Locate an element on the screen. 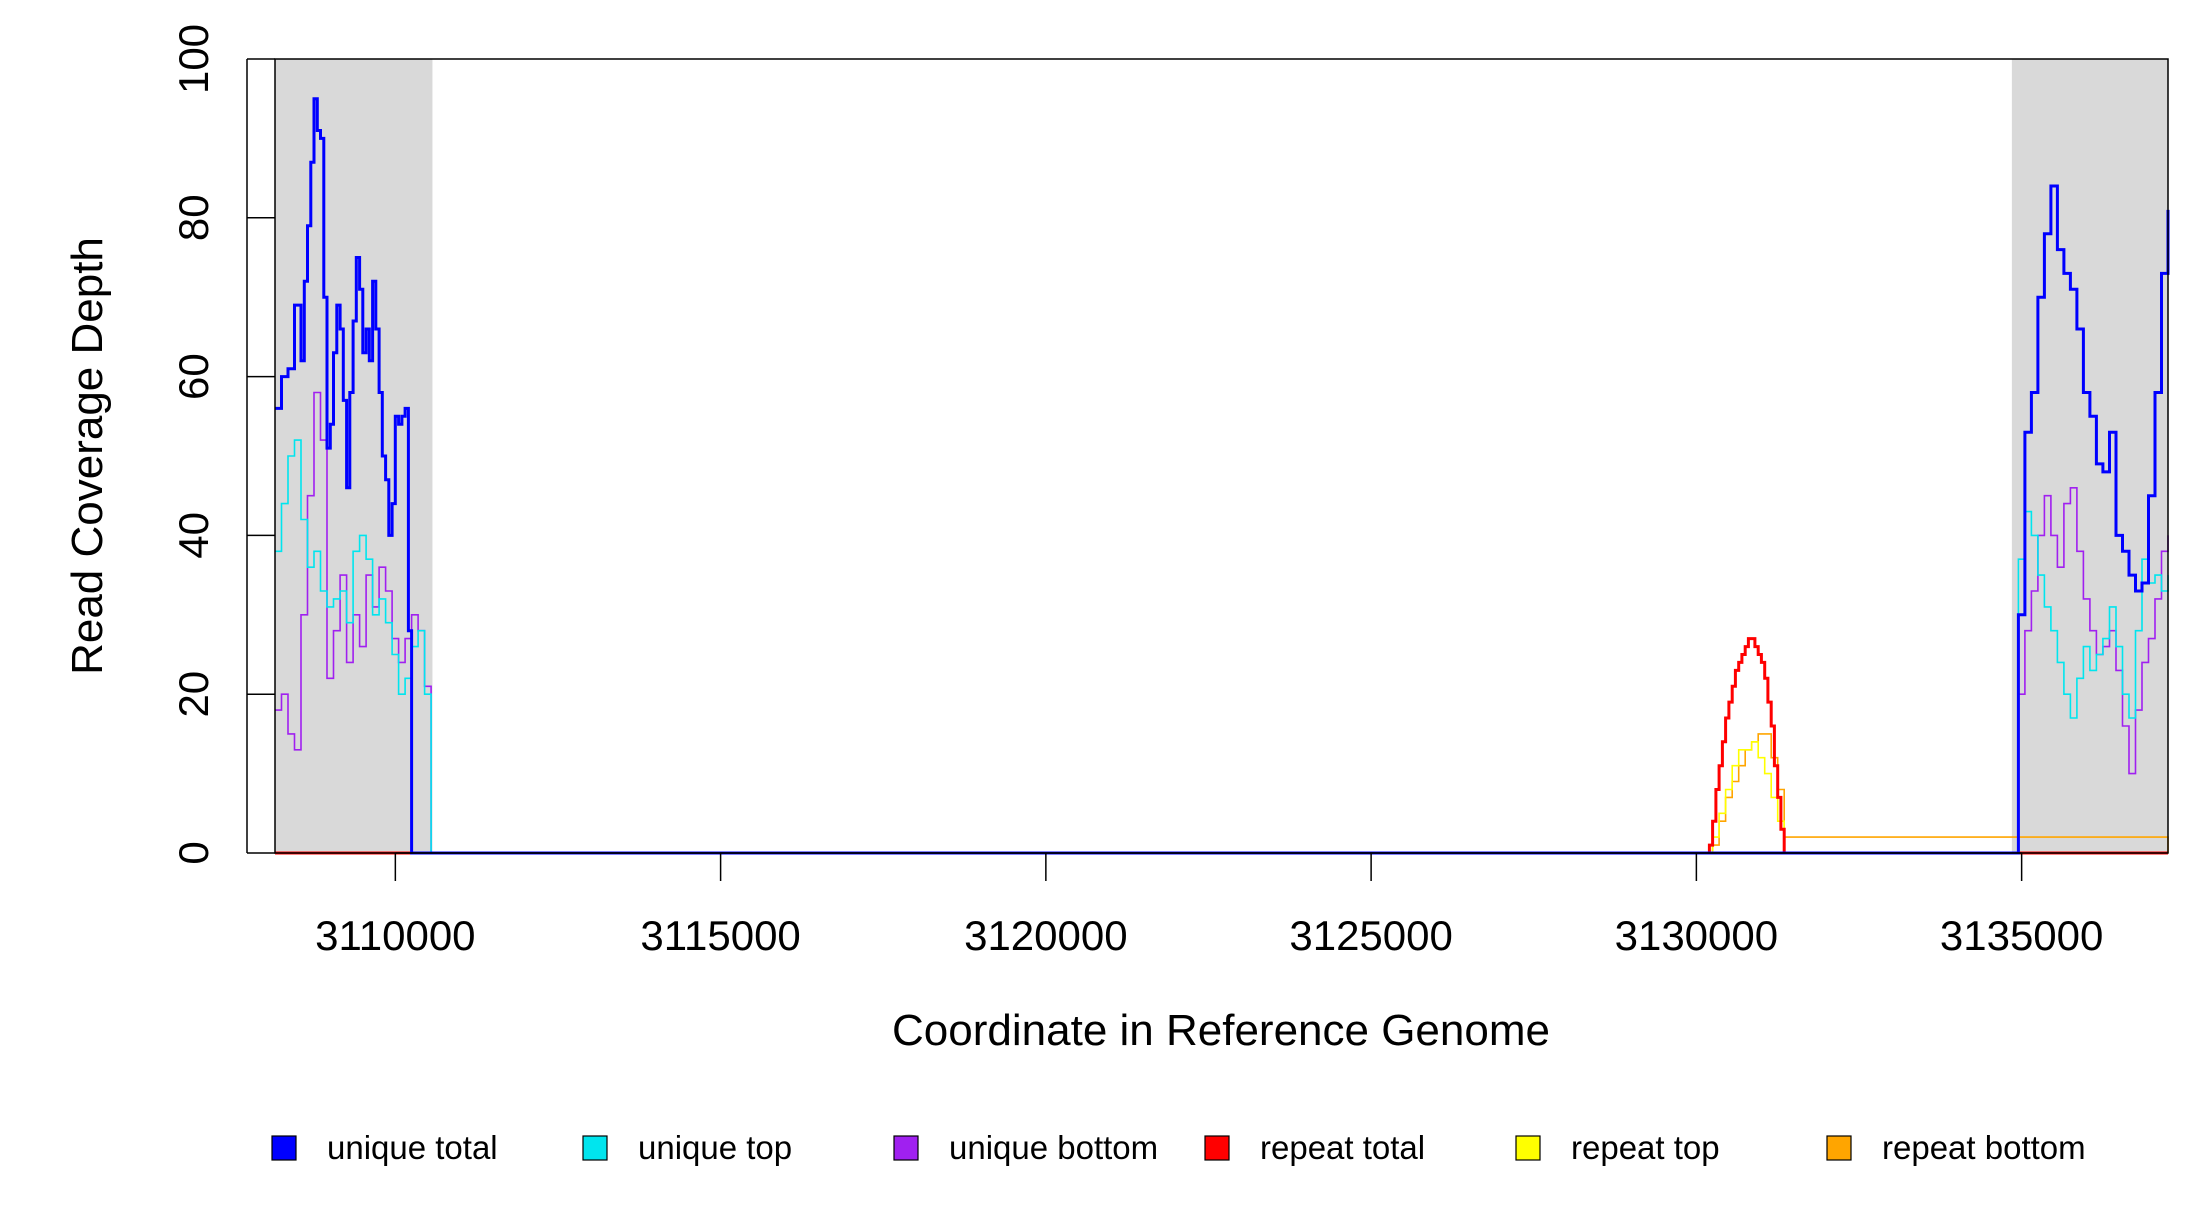 The height and width of the screenshot is (1205, 2200). y-tick-label: 60 is located at coordinates (193, 376).